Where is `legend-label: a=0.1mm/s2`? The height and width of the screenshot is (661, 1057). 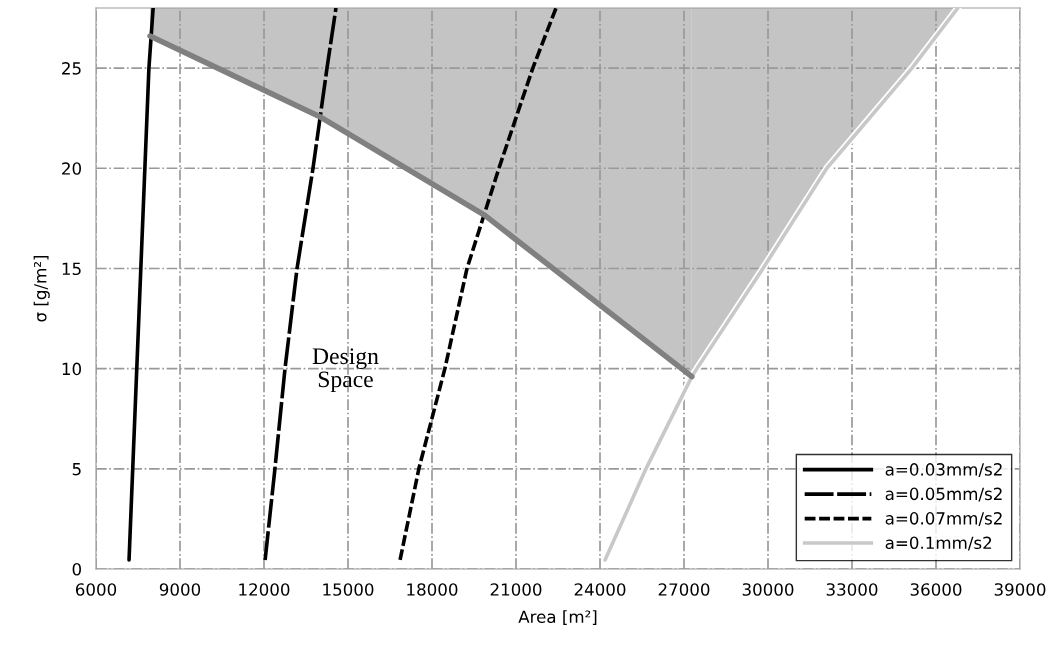 legend-label: a=0.1mm/s2 is located at coordinates (938, 543).